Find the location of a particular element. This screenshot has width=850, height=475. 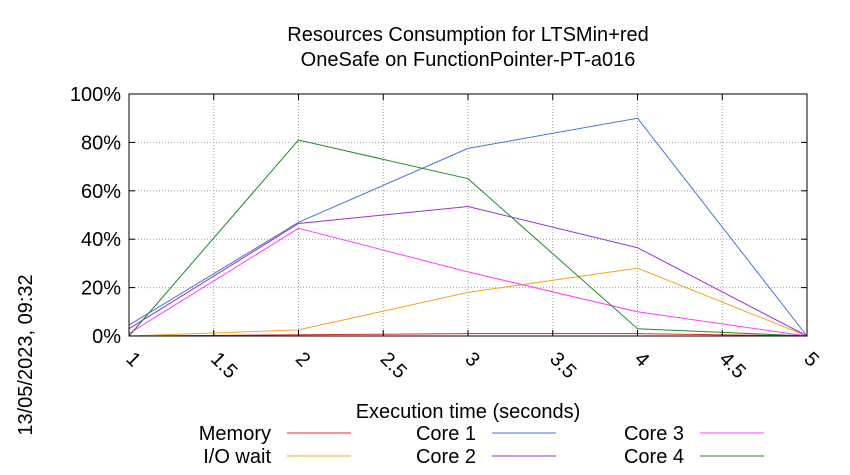

y-tick-label: 40% is located at coordinates (101, 240).